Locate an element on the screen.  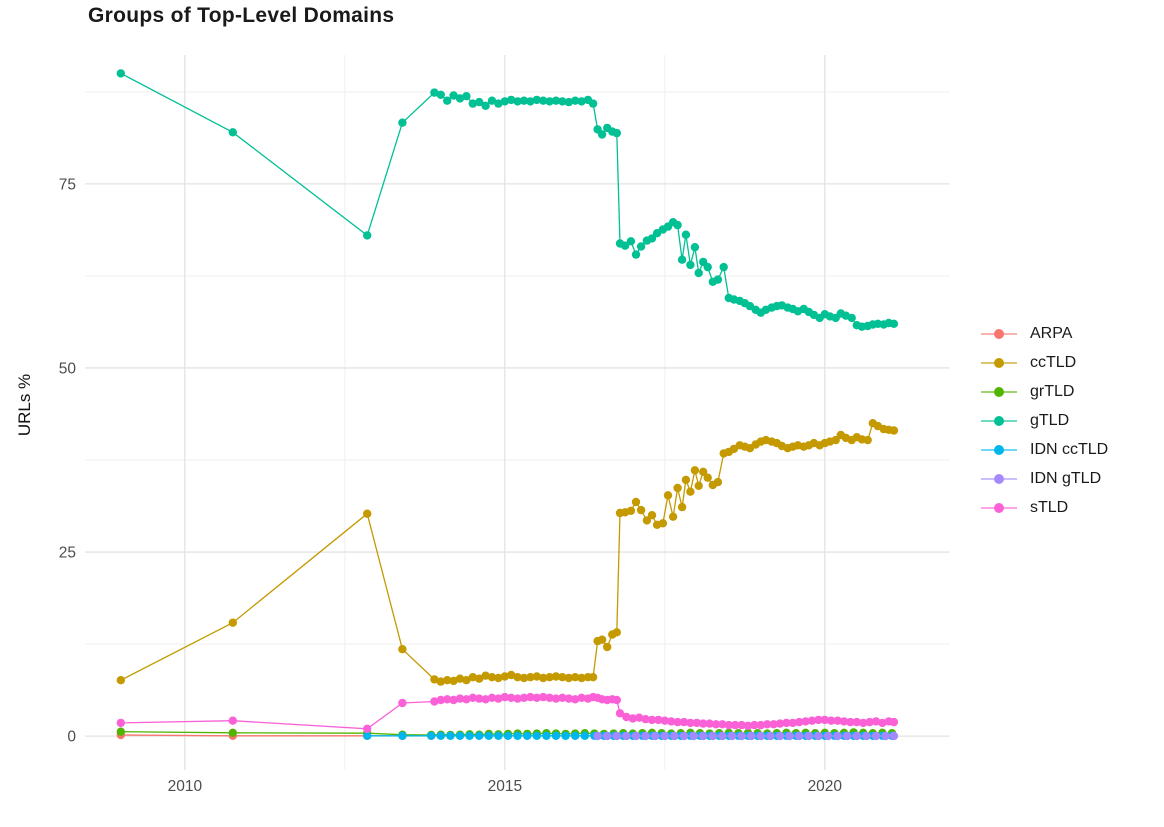
y-tick-label: 50 is located at coordinates (68, 368).